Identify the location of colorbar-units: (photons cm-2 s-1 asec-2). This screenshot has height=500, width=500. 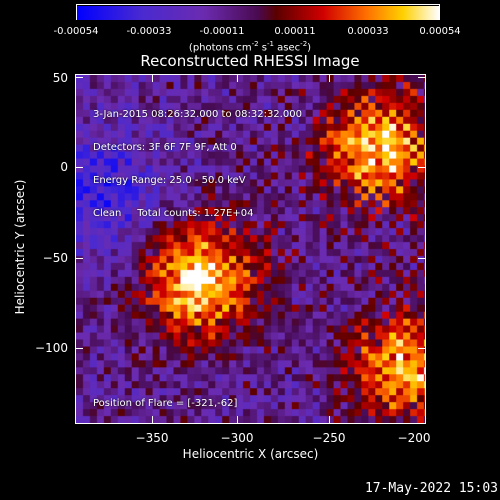
(250, 47).